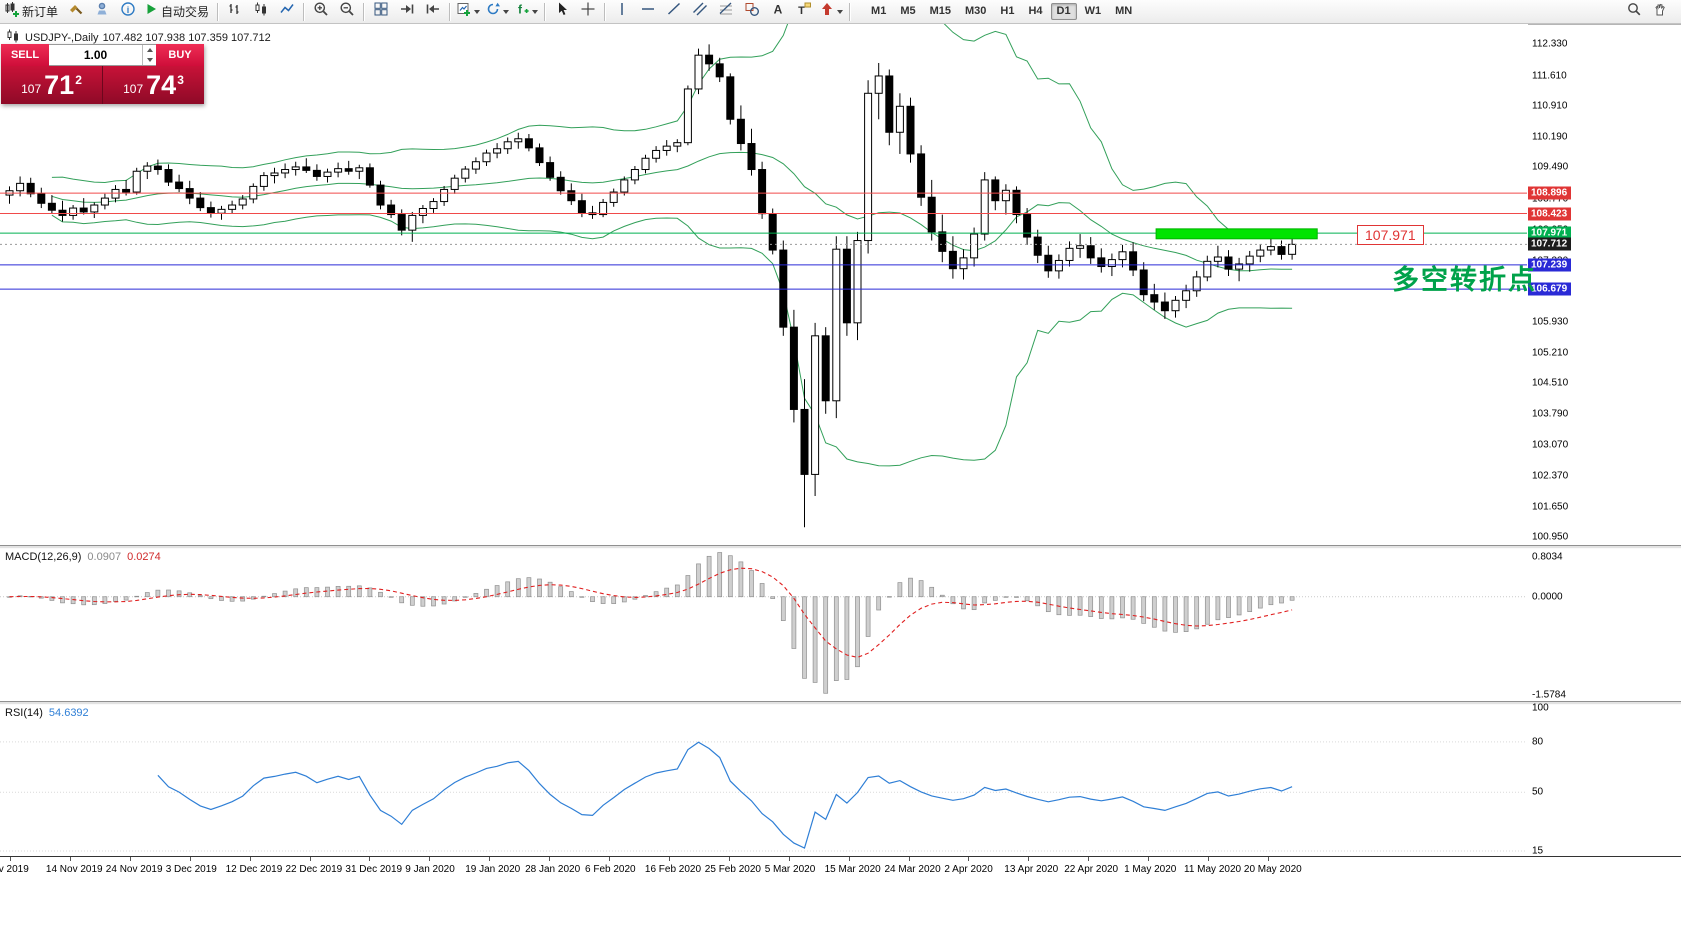  Describe the element at coordinates (1550, 289) in the screenshot. I see `price-tag: 106.679` at that location.